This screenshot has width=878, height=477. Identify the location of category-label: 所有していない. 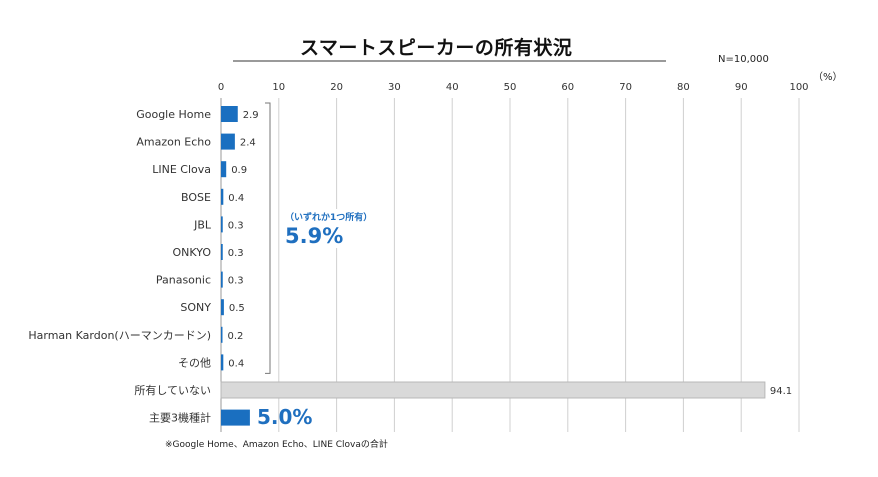
(172, 390).